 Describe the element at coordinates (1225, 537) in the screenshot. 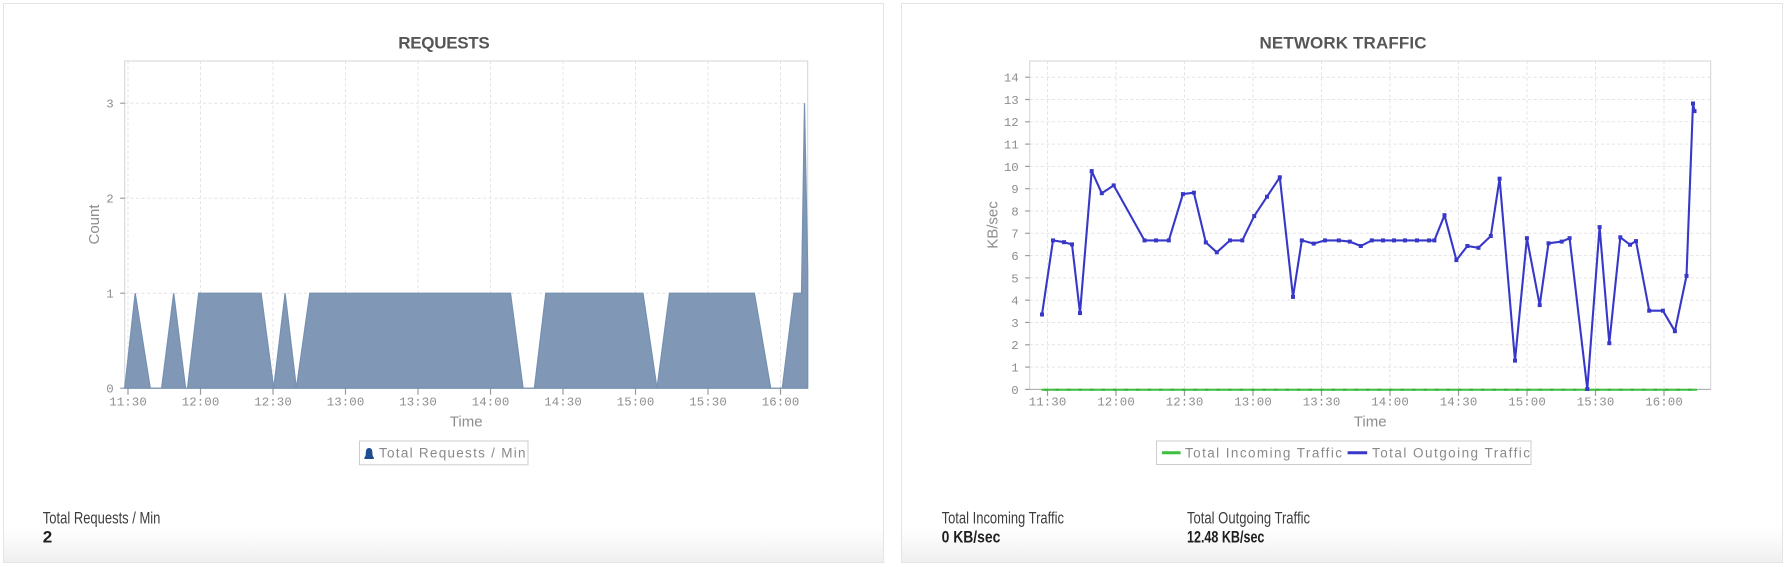

I see `svg-text: 12.48 KB/sec` at that location.